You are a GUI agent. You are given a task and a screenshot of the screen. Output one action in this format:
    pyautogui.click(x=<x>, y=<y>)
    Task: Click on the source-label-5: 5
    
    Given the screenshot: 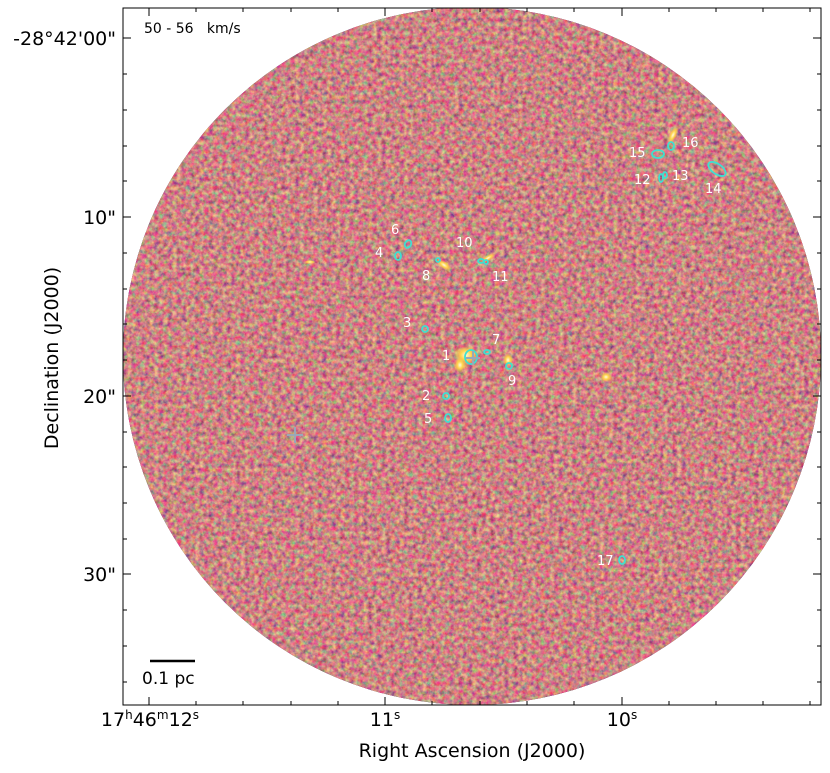 What is the action you would take?
    pyautogui.click(x=428, y=419)
    